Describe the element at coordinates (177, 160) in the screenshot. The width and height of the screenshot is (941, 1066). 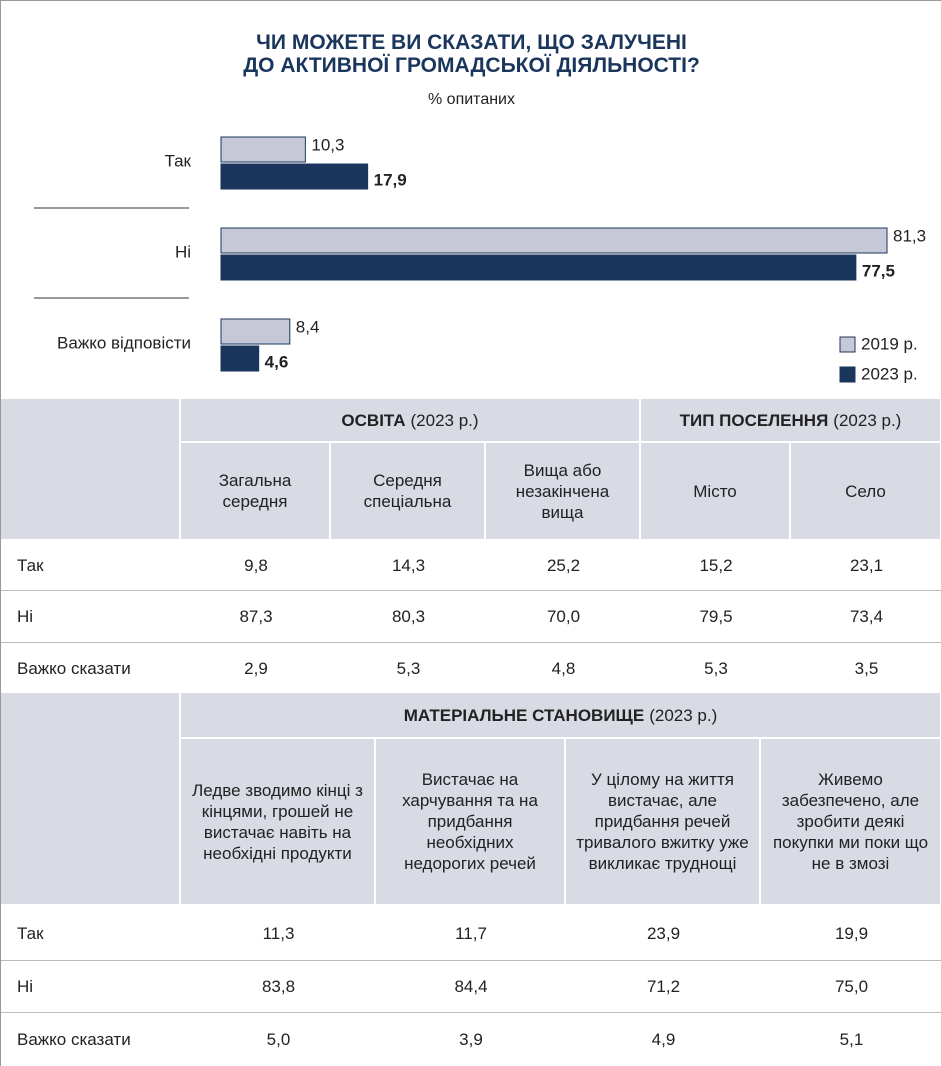
I see `category-label: Так` at that location.